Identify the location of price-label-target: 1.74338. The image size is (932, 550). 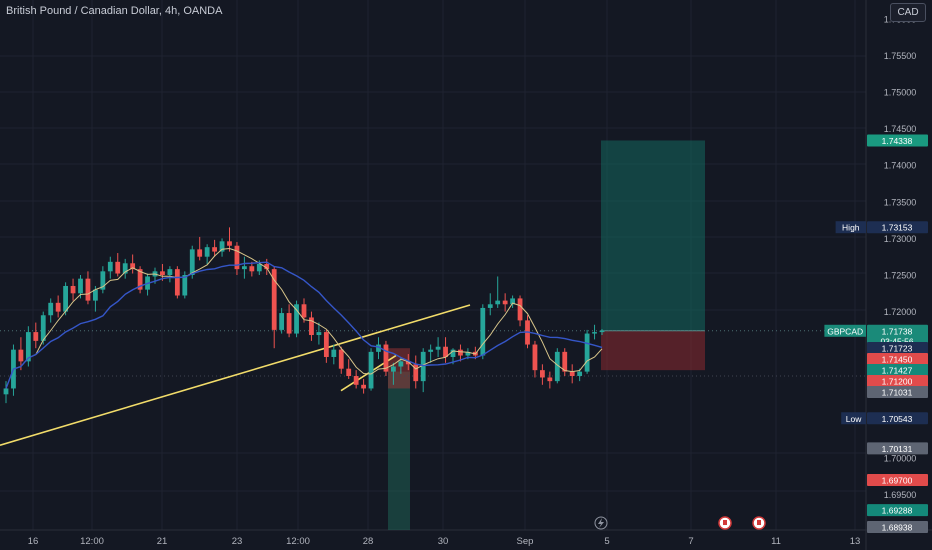
(897, 140).